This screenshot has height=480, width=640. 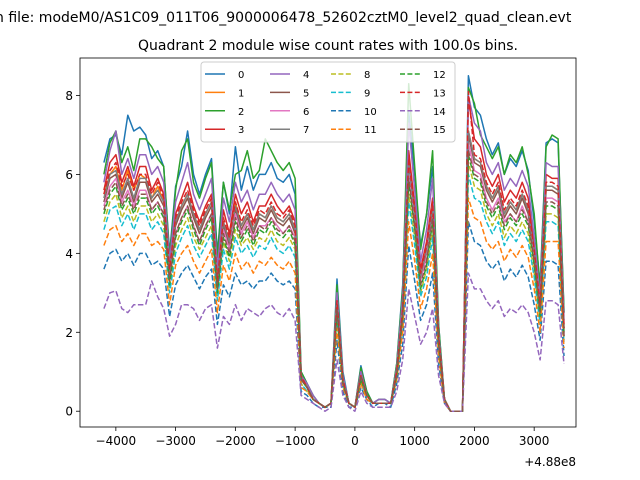 I want to click on x-tick-label: 2000, so click(x=474, y=441).